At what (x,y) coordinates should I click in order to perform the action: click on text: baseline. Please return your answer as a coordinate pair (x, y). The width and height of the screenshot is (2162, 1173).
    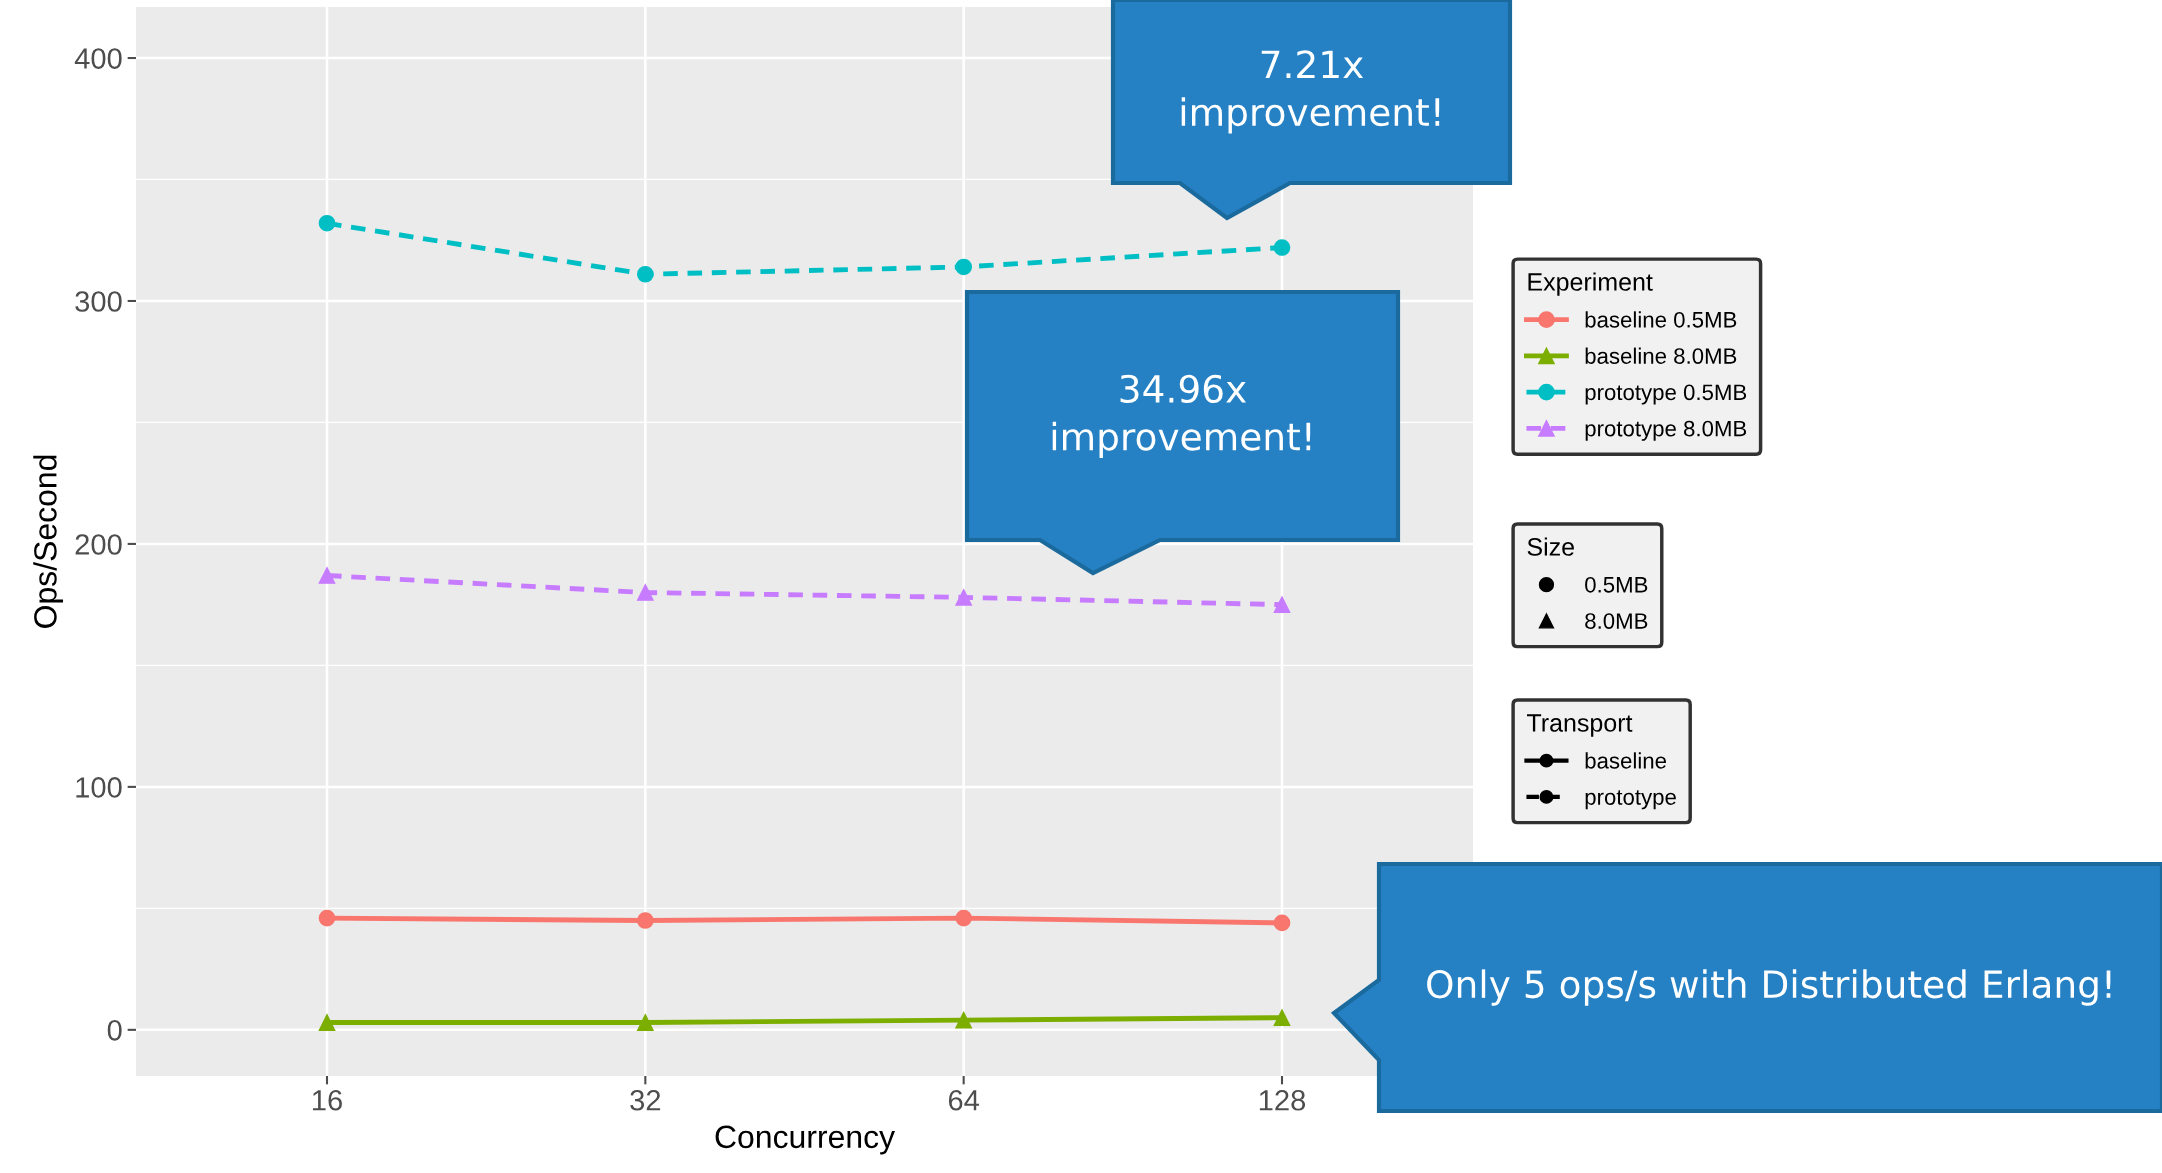
    Looking at the image, I should click on (1626, 760).